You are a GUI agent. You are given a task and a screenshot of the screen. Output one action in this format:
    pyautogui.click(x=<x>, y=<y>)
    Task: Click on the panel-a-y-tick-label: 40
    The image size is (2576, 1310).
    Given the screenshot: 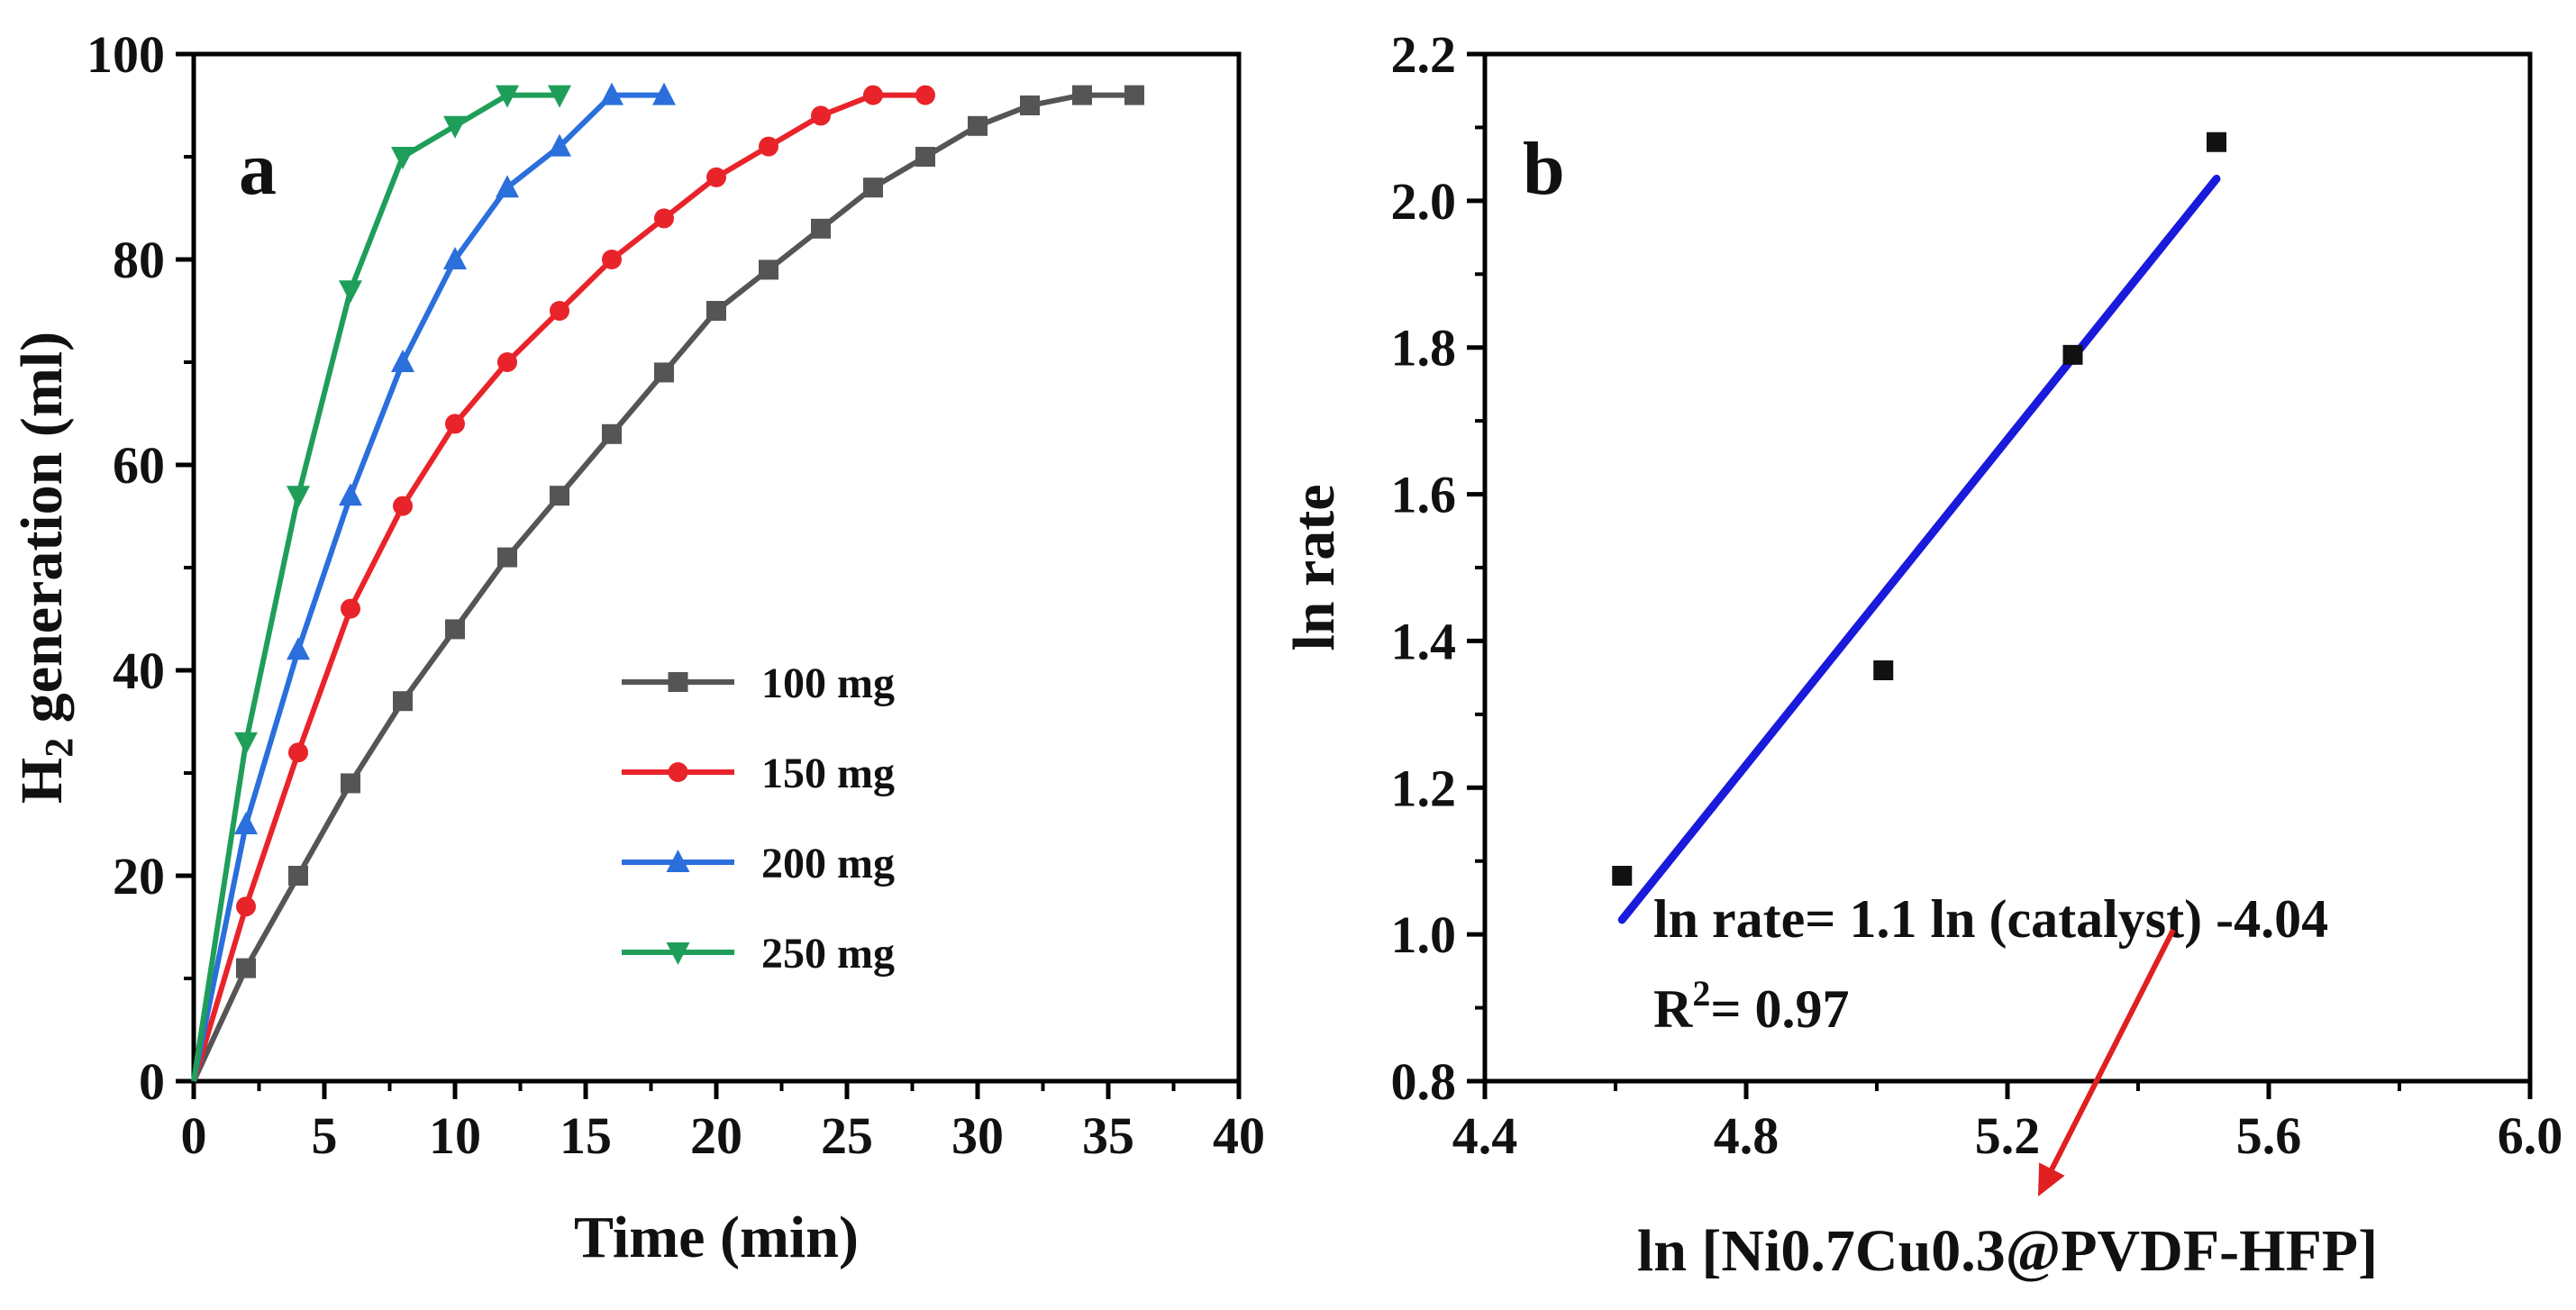 What is the action you would take?
    pyautogui.click(x=139, y=671)
    